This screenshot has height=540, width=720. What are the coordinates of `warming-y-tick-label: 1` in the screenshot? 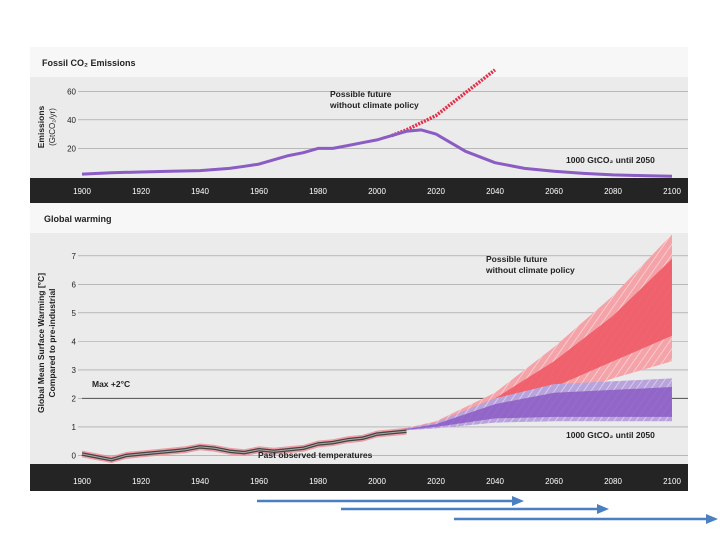 It's located at (74, 427).